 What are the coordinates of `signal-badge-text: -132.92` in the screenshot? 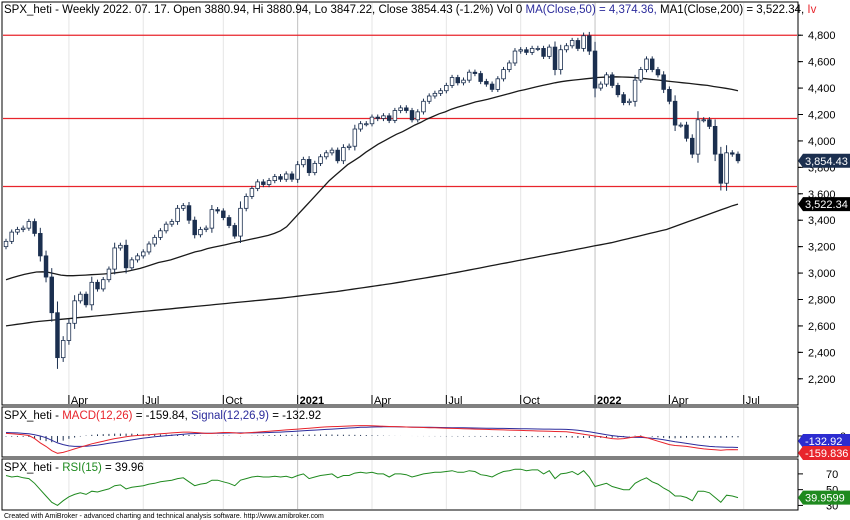 It's located at (823, 442).